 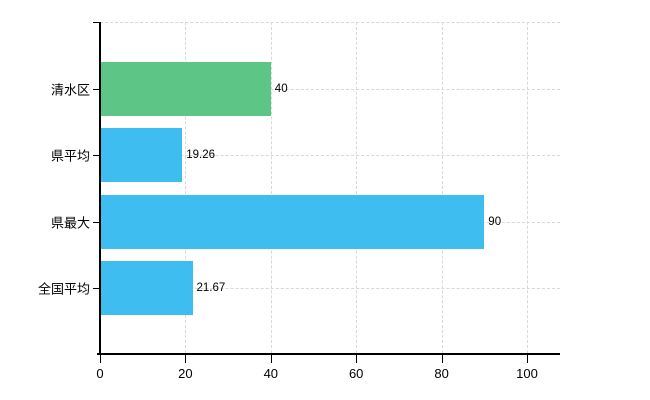 I want to click on bar-value-label: 21.67, so click(x=211, y=288).